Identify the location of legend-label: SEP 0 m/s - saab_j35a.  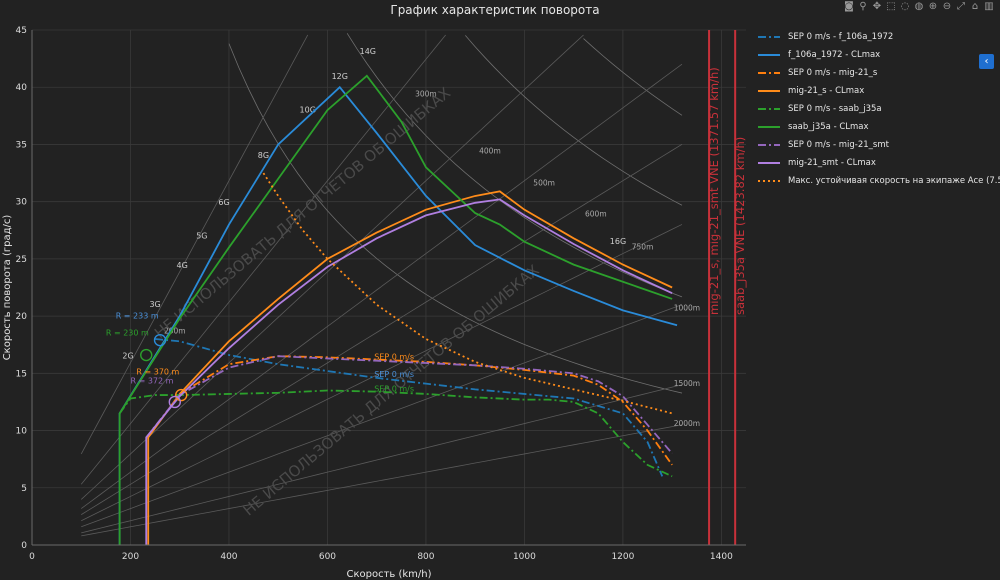
(835, 109).